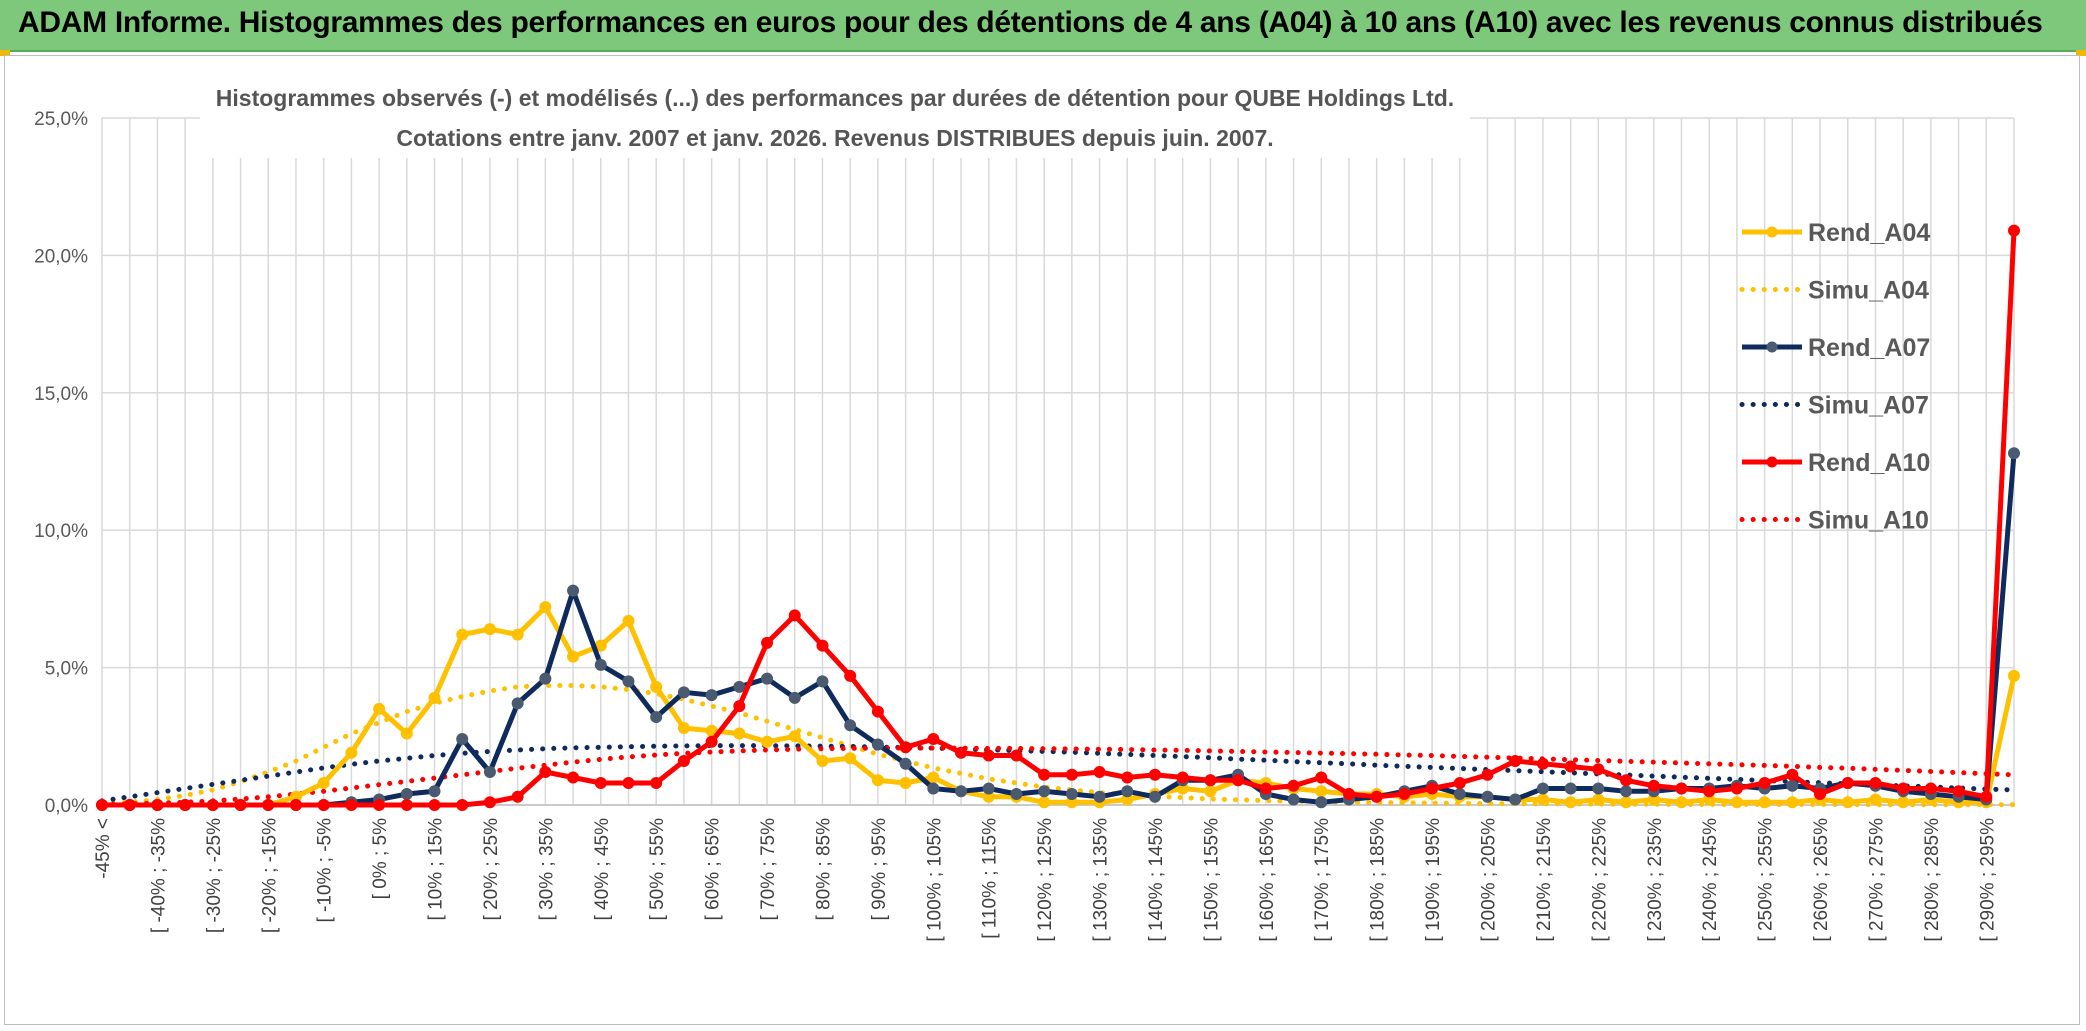  I want to click on legend-item-simu-a10: Simu_A10, so click(1834, 521).